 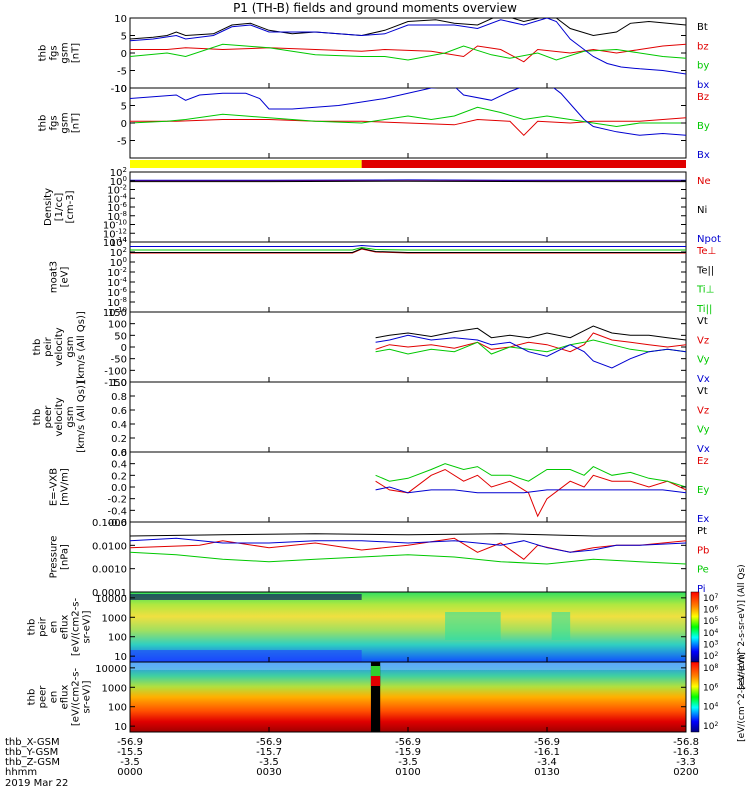 I want to click on legend-Npot: Npot, so click(x=709, y=239).